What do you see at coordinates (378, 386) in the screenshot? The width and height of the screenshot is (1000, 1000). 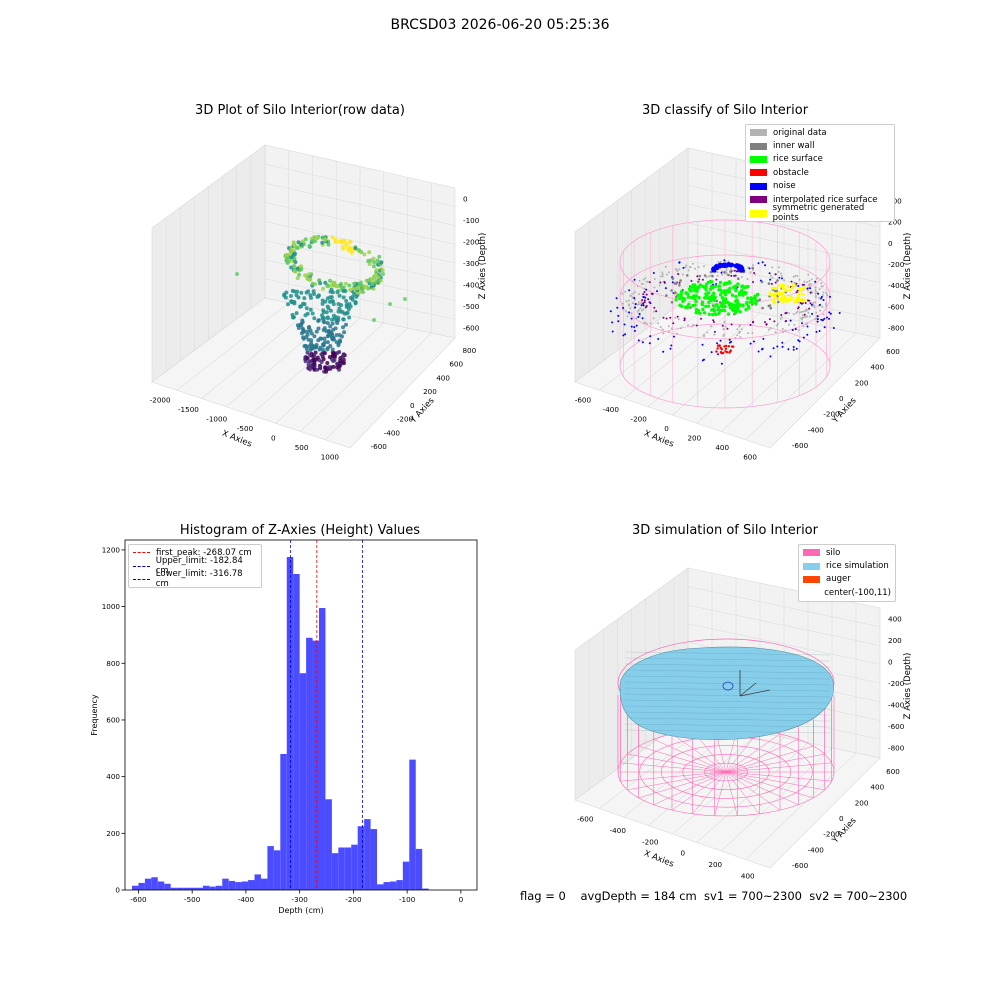 I see `grid-line` at bounding box center [378, 386].